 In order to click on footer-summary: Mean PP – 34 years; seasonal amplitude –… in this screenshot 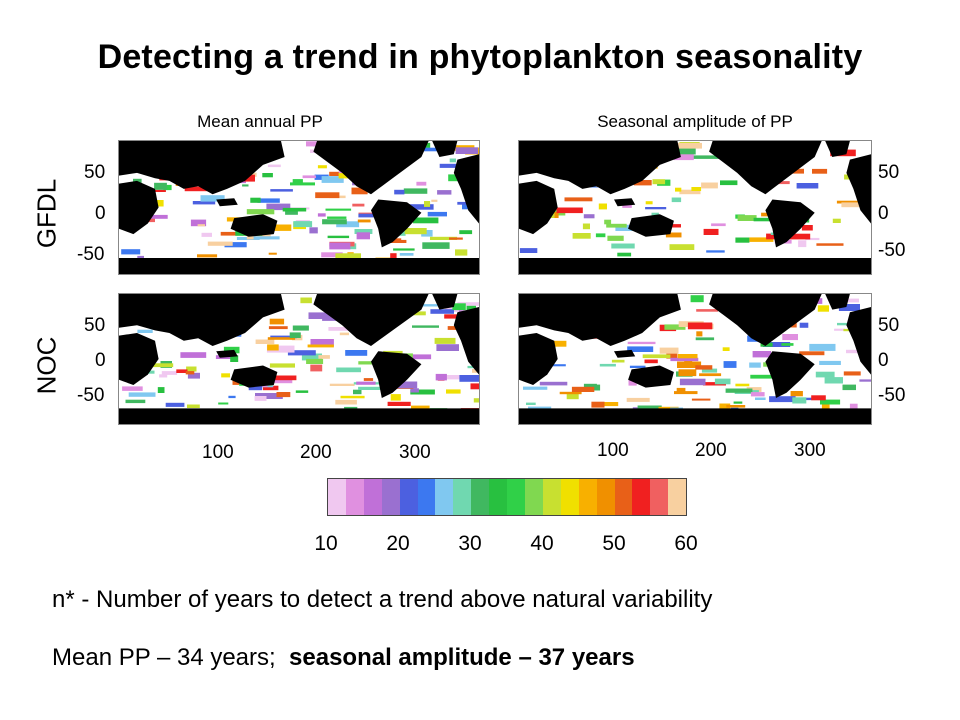, I will do `click(343, 658)`.